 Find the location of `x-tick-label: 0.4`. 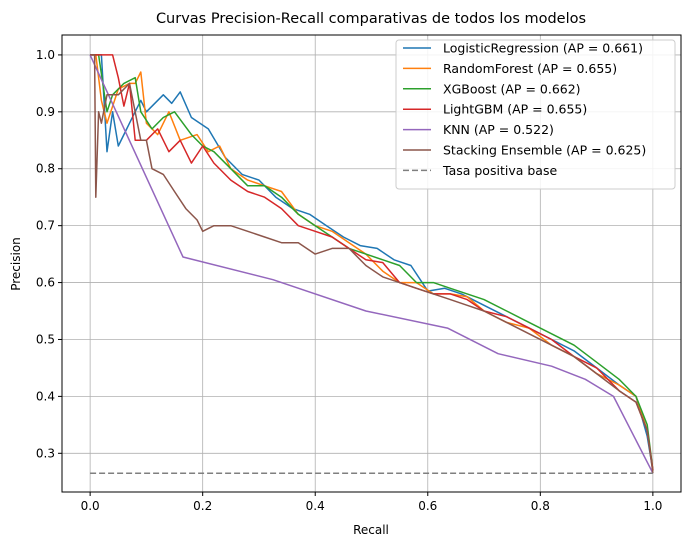

x-tick-label: 0.4 is located at coordinates (315, 506).